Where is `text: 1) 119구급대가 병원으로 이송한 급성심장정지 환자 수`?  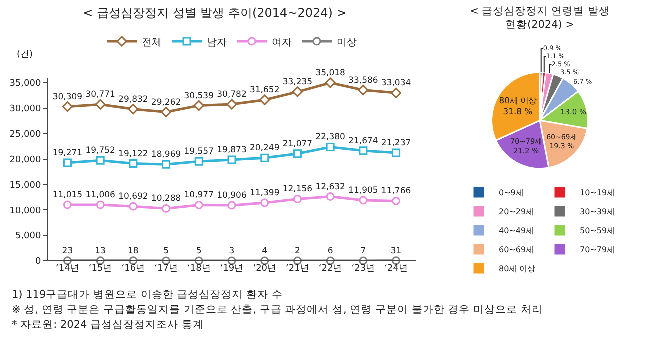 text: 1) 119구급대가 병원으로 이송한 급성심장정지 환자 수 is located at coordinates (148, 295).